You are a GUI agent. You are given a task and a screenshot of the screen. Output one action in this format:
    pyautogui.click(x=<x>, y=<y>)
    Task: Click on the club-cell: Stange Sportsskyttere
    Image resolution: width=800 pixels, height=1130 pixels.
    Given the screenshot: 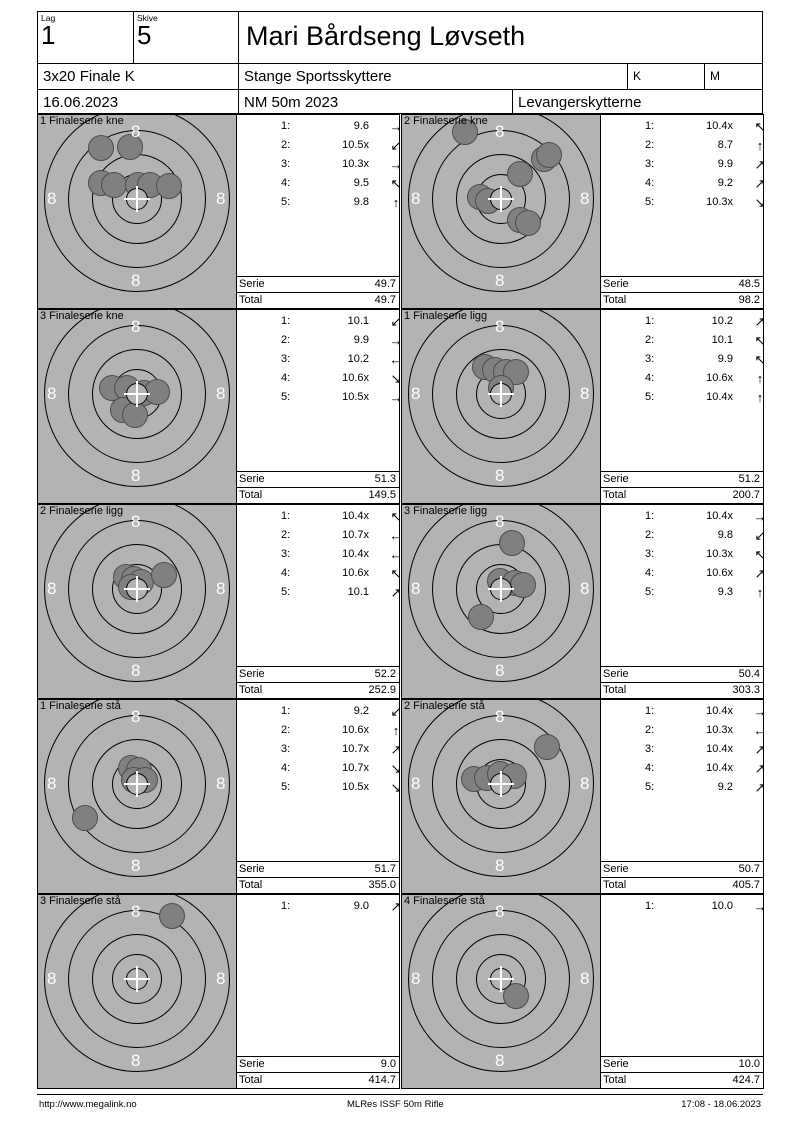 What is the action you would take?
    pyautogui.click(x=432, y=76)
    